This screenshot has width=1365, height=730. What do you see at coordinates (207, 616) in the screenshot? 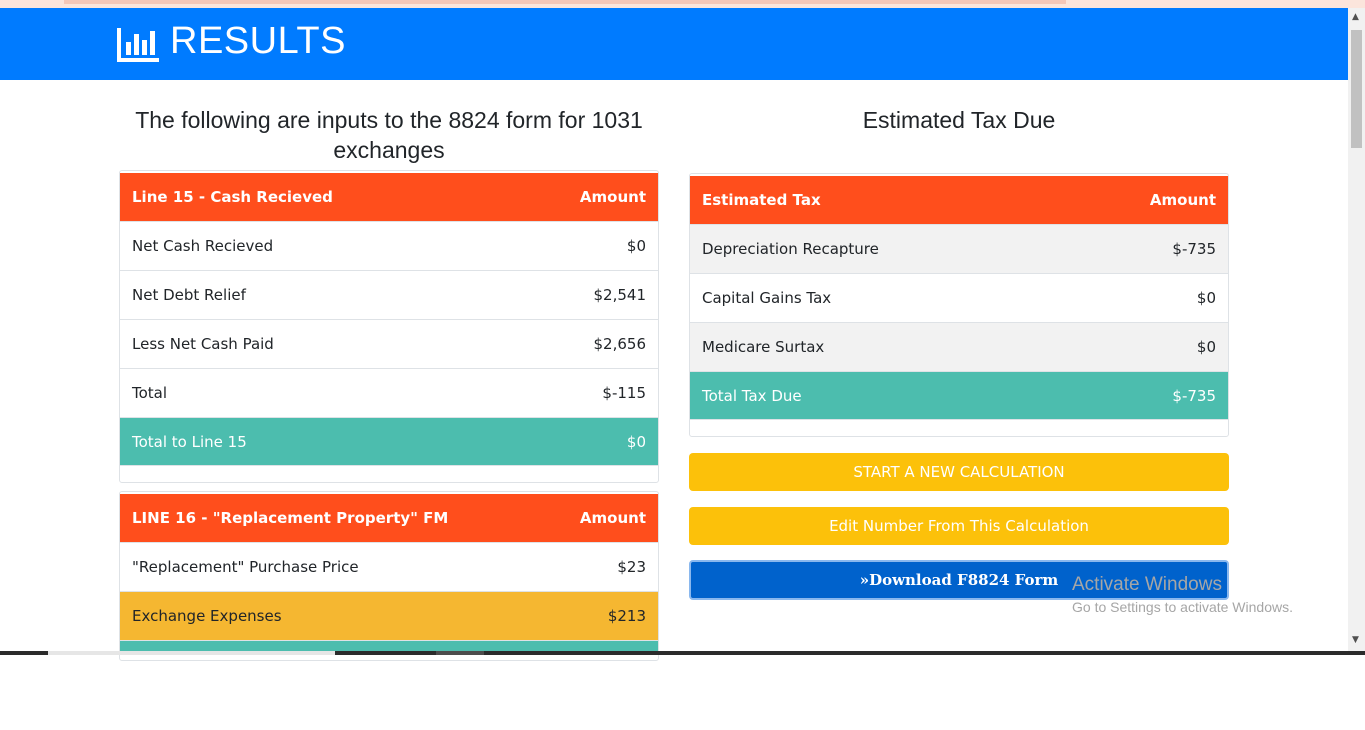
I see `row-label: Exchange Expenses` at bounding box center [207, 616].